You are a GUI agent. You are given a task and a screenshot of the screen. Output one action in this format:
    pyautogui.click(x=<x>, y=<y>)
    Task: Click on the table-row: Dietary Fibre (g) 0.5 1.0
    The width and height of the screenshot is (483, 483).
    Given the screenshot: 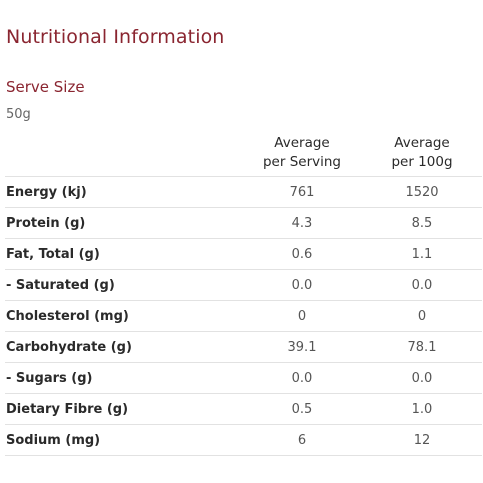 What is the action you would take?
    pyautogui.click(x=243, y=409)
    